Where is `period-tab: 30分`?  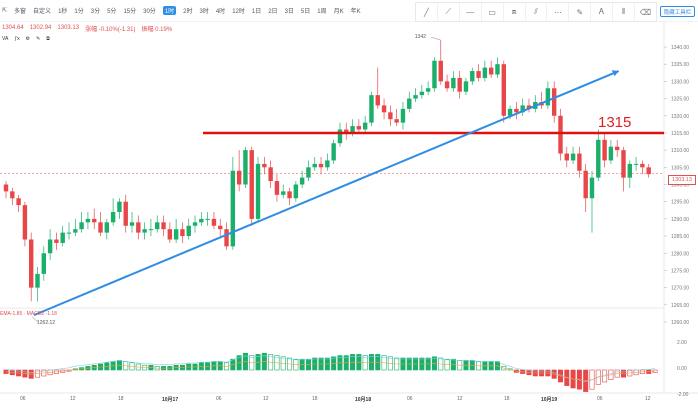
period-tab: 30分 is located at coordinates (149, 12).